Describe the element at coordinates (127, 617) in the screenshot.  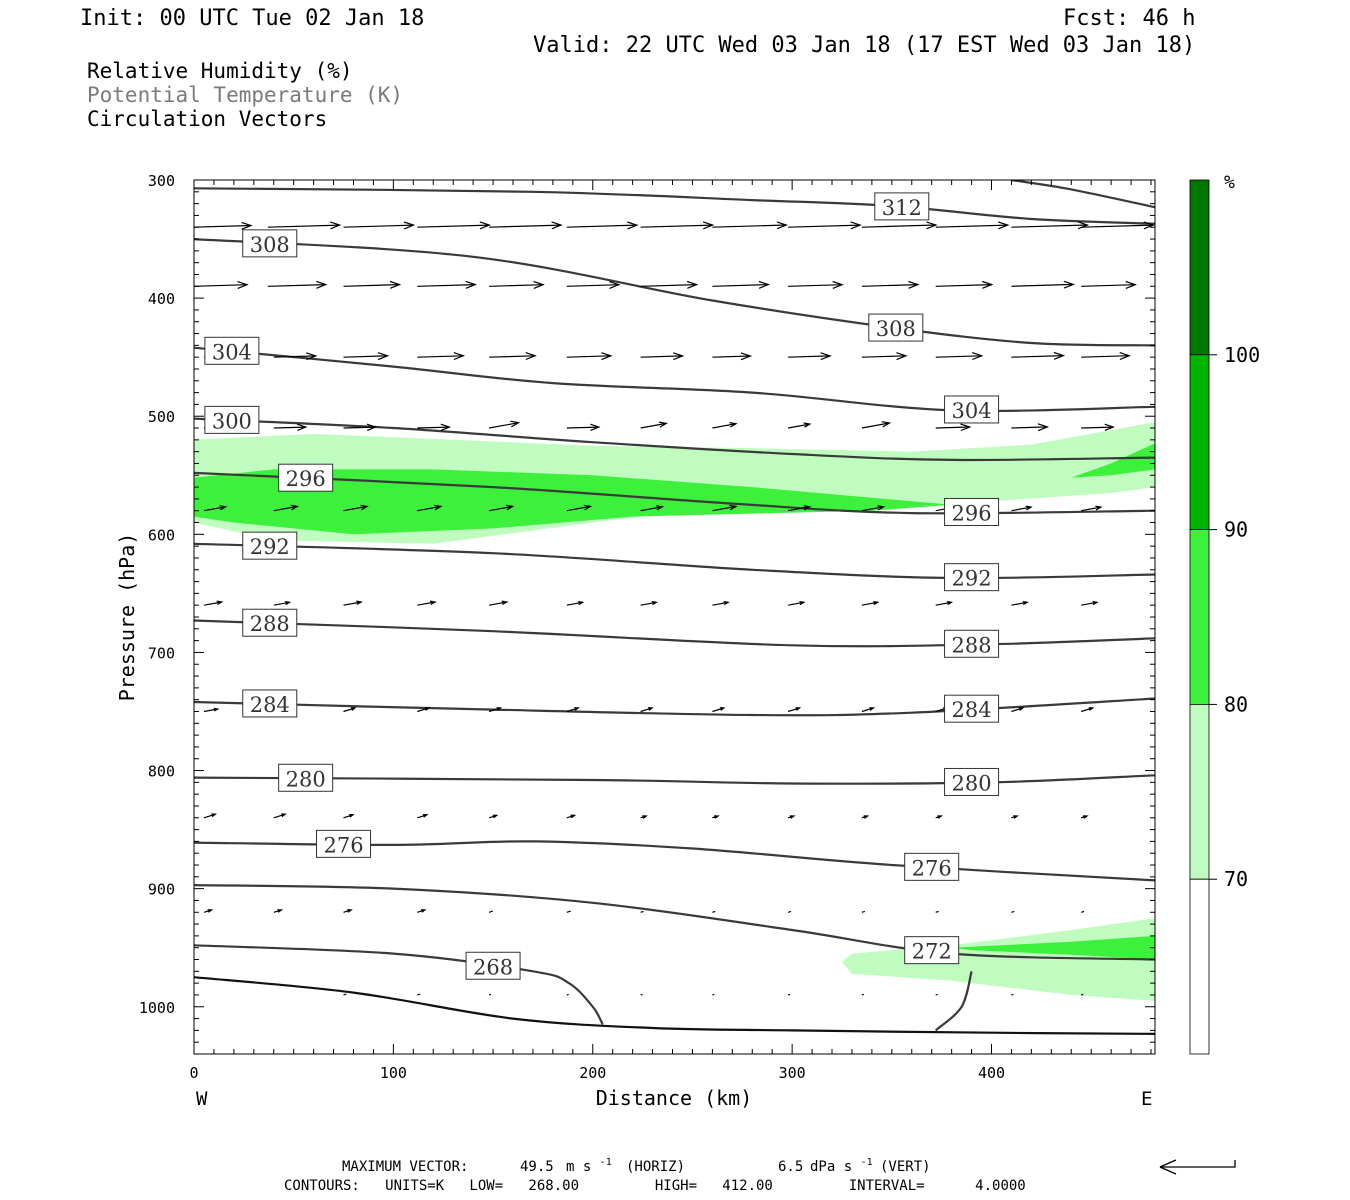
I see `y-axis-title: Pressure (hPa)` at that location.